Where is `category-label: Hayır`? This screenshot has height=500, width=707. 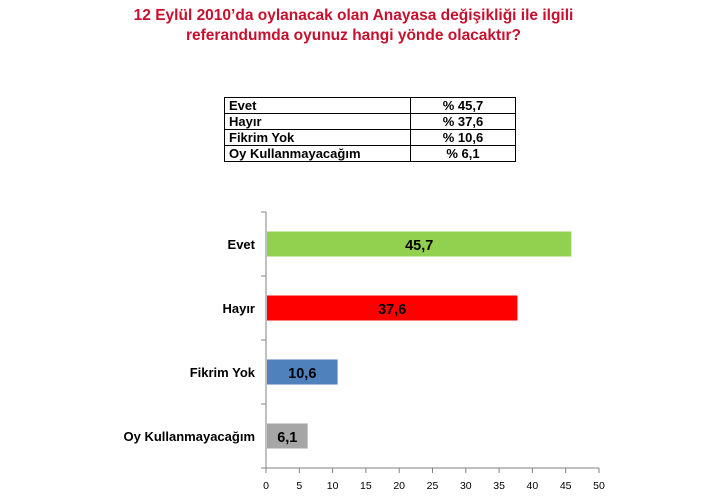
category-label: Hayır is located at coordinates (238, 308).